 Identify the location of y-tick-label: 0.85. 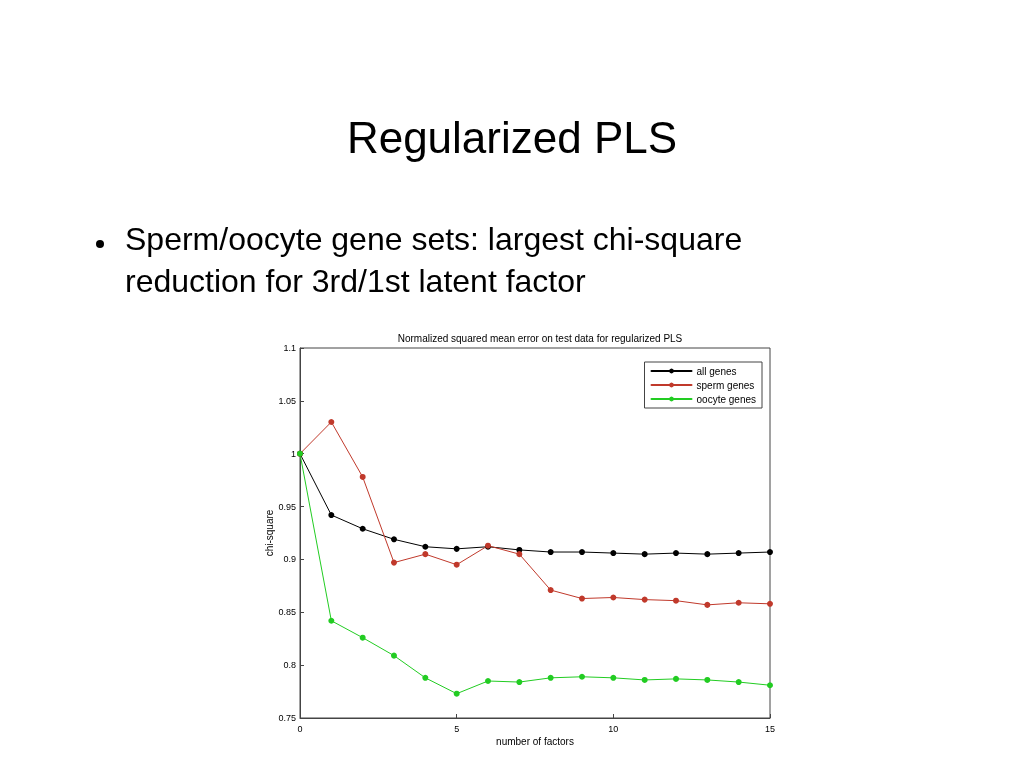
(287, 612).